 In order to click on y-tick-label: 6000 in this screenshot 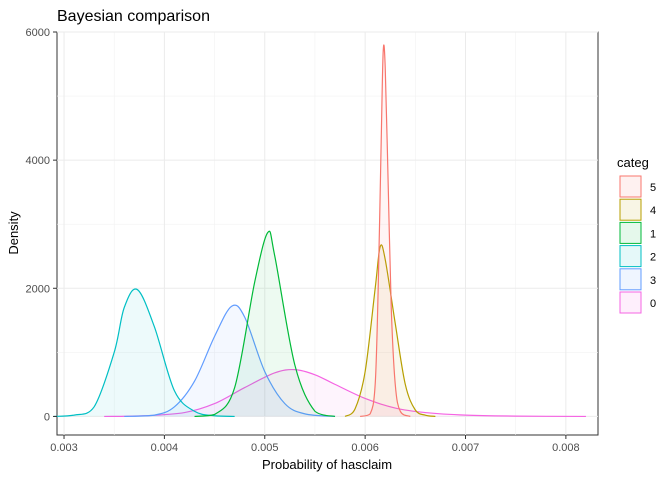, I will do `click(38, 33)`.